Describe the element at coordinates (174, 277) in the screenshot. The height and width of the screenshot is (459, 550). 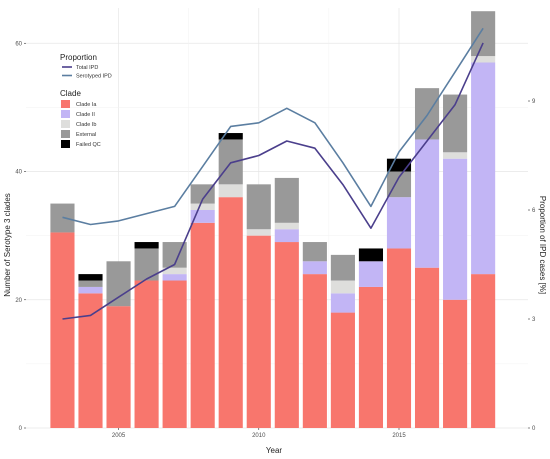
I see `bar-clade-ii-2007` at that location.